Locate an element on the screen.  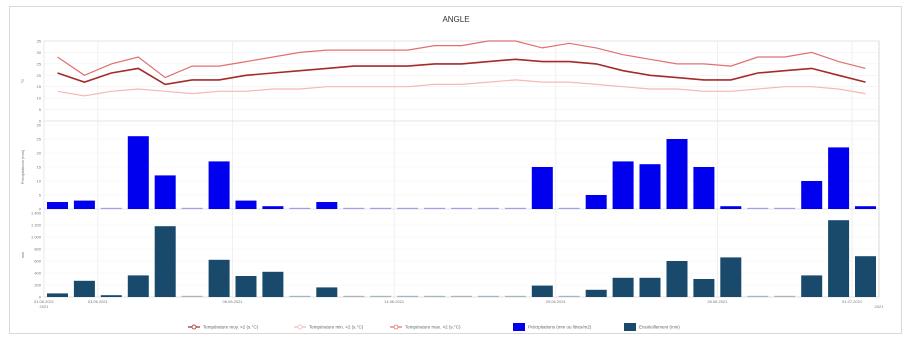
precip-y-tick-label: 15 is located at coordinates (39, 167).